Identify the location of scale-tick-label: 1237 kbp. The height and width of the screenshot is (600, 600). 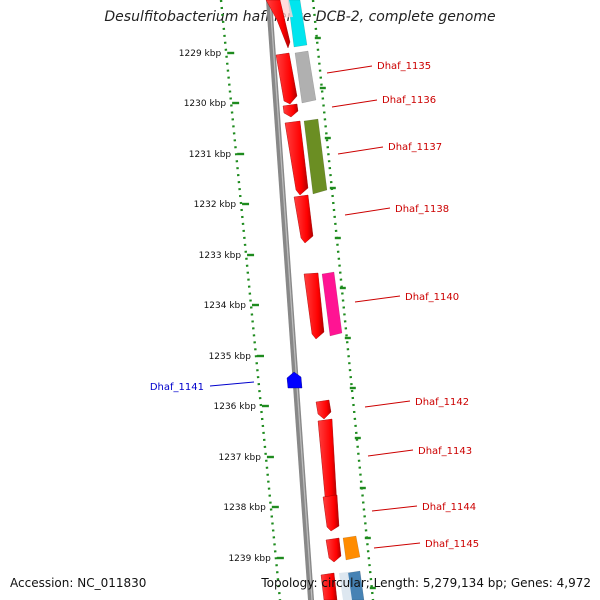
(240, 458).